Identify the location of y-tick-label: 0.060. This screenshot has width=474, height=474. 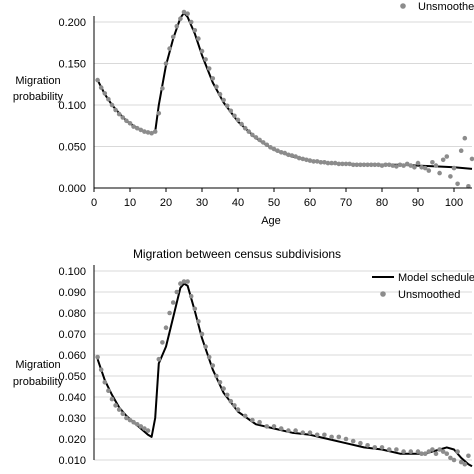
(72, 356).